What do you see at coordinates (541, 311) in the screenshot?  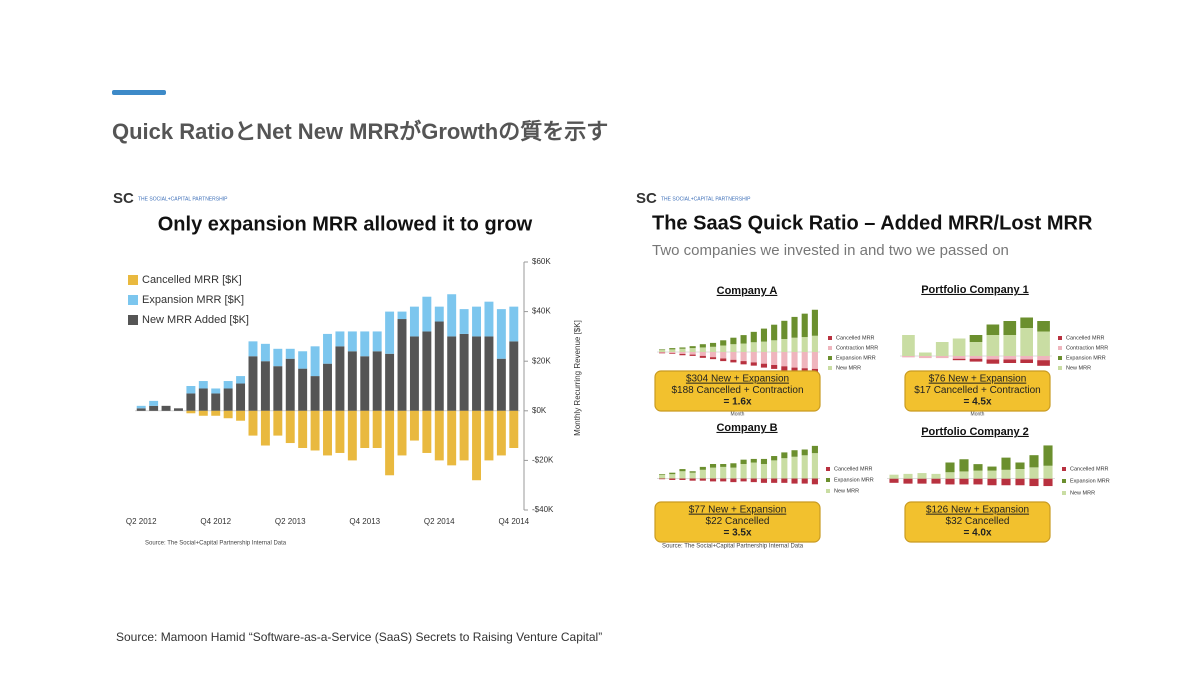 I see `y-tick-label: $40K` at bounding box center [541, 311].